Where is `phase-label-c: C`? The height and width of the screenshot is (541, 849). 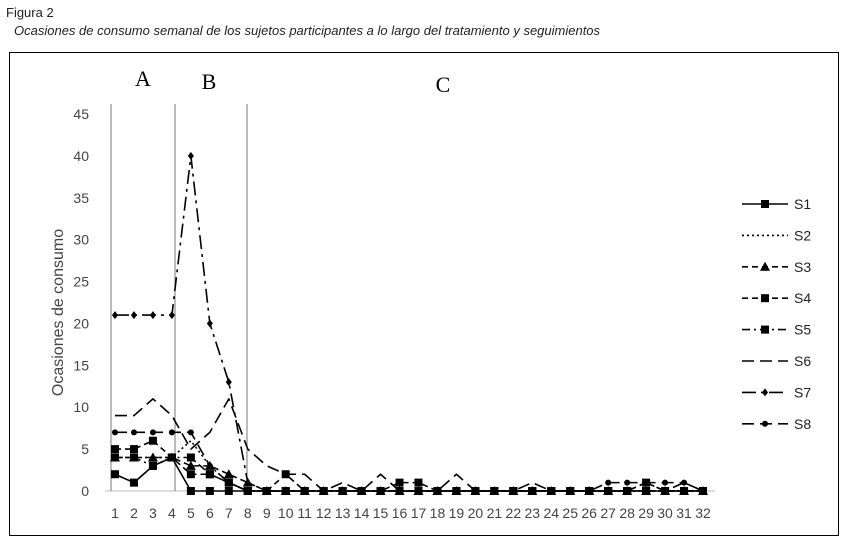
phase-label-c: C is located at coordinates (443, 84).